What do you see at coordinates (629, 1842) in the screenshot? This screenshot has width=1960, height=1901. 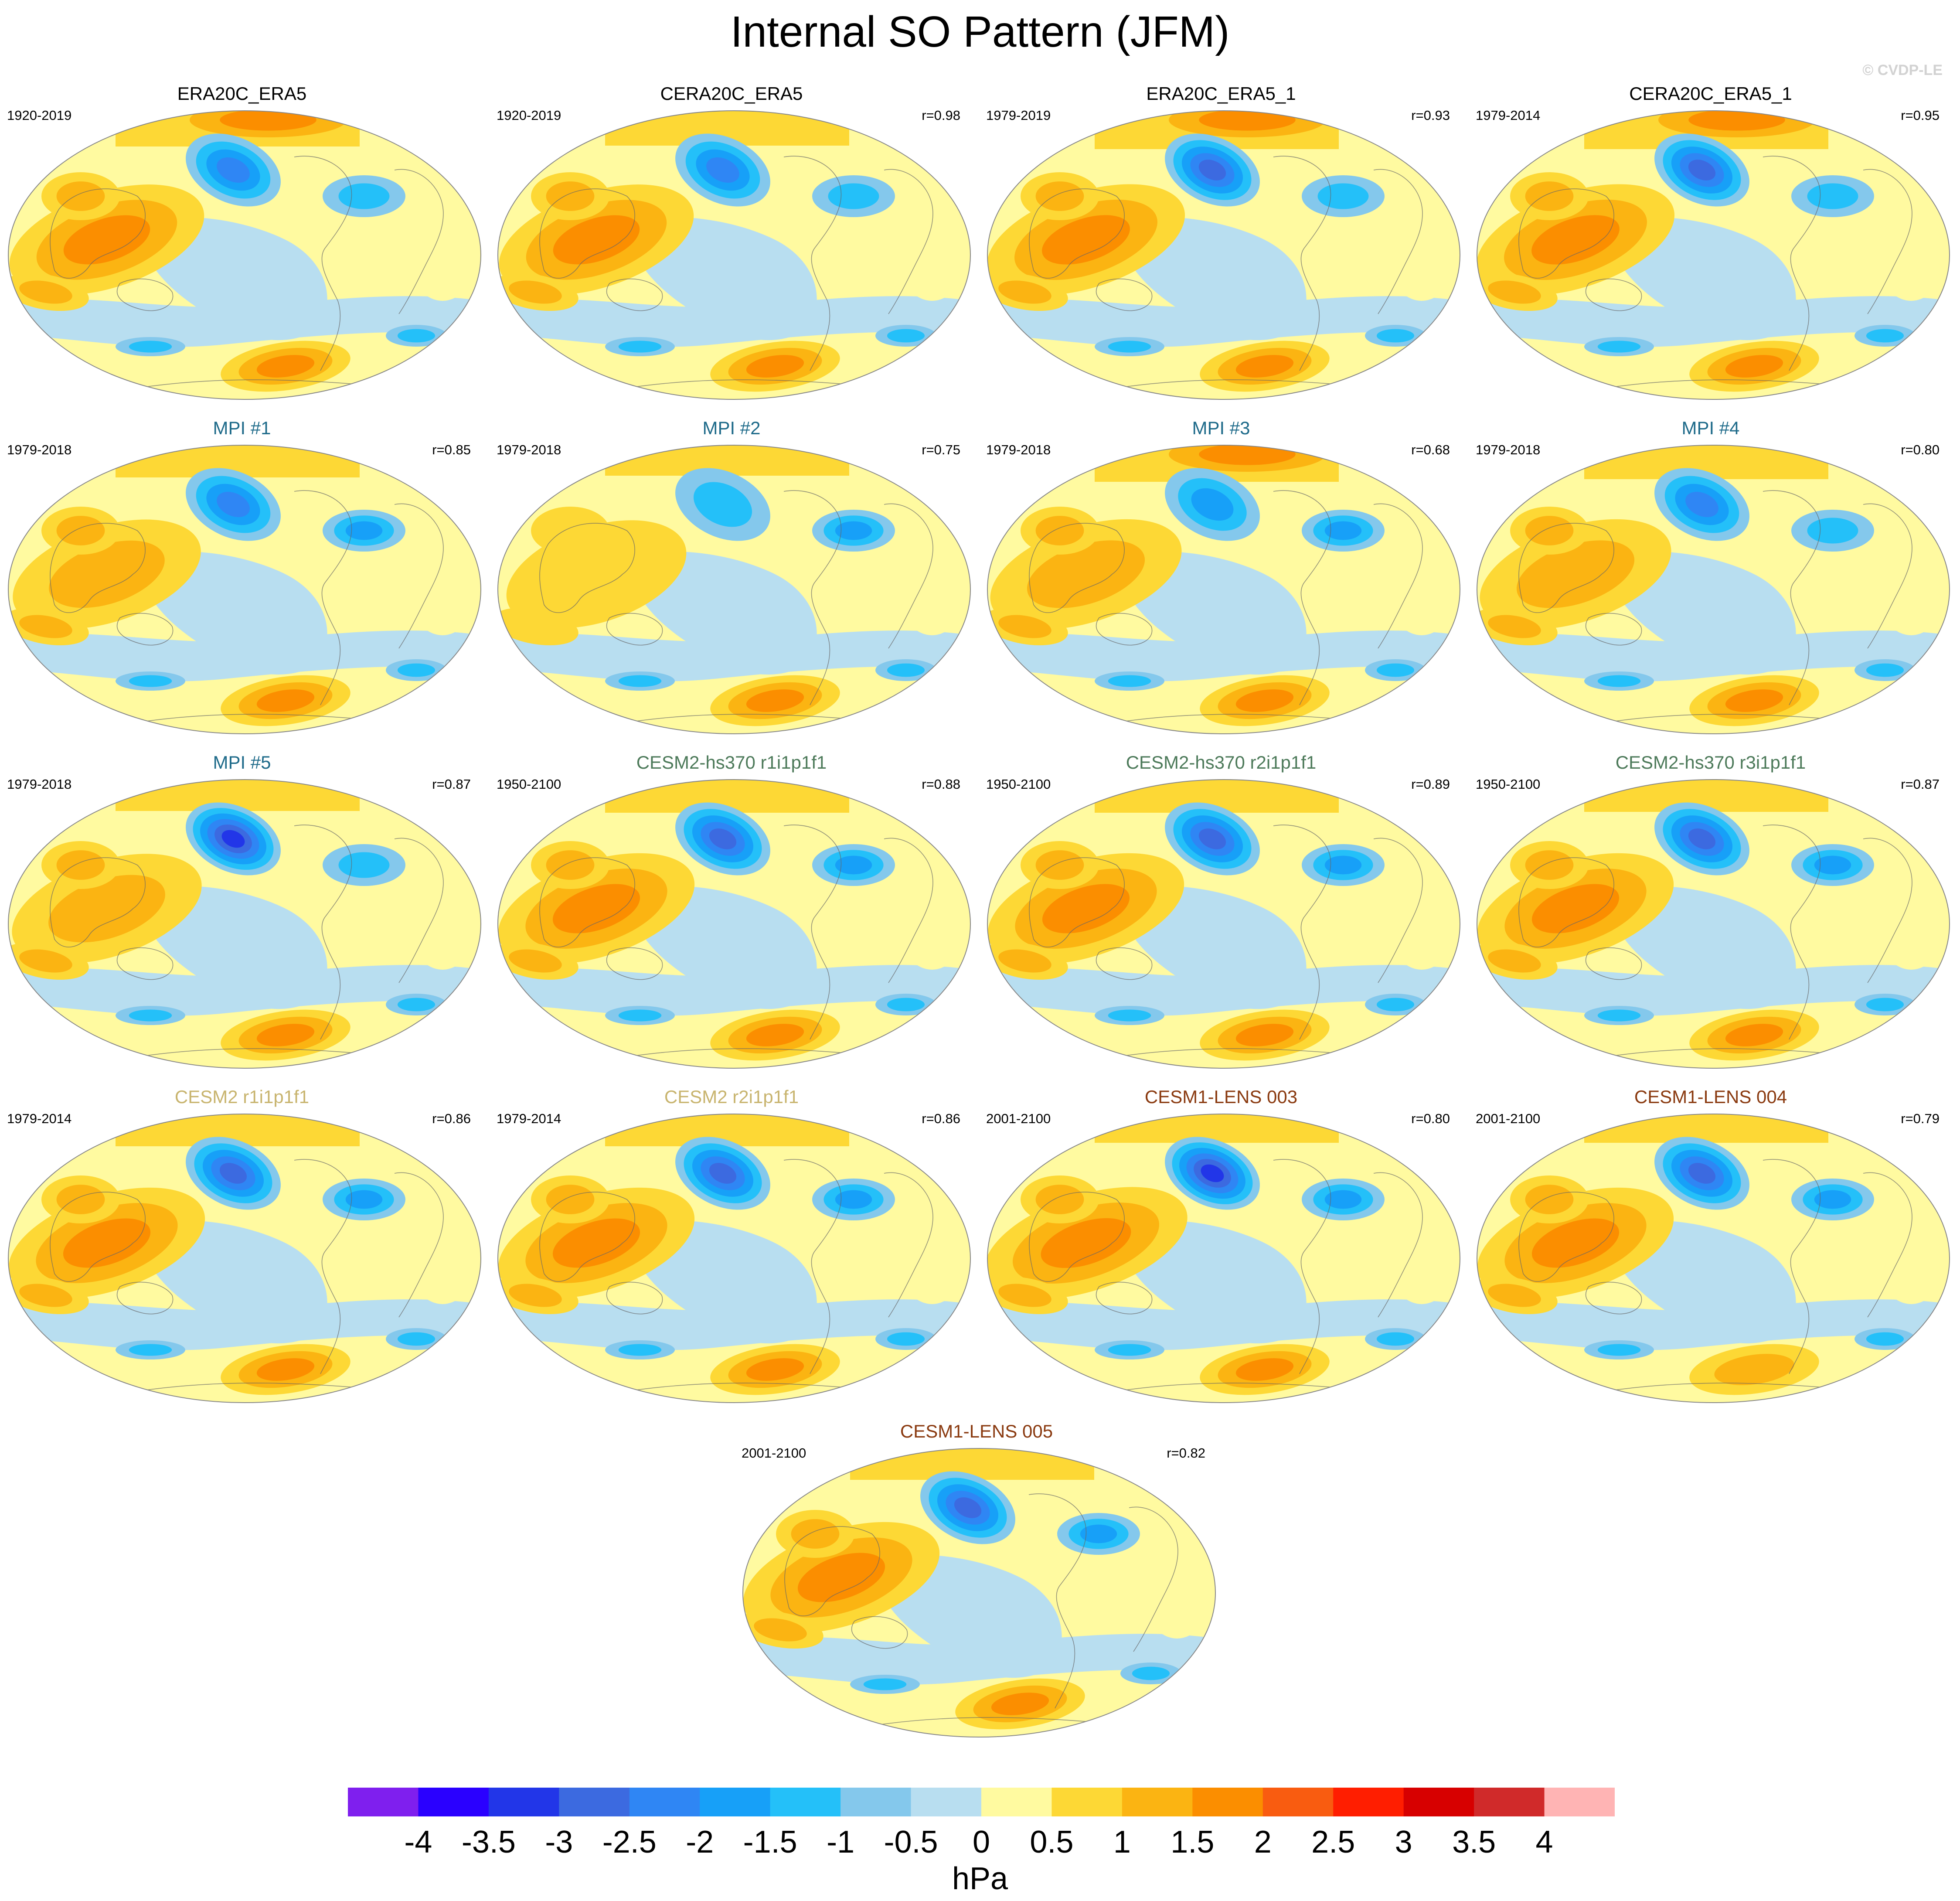 I see `colorbar-tick-label: -2.5` at bounding box center [629, 1842].